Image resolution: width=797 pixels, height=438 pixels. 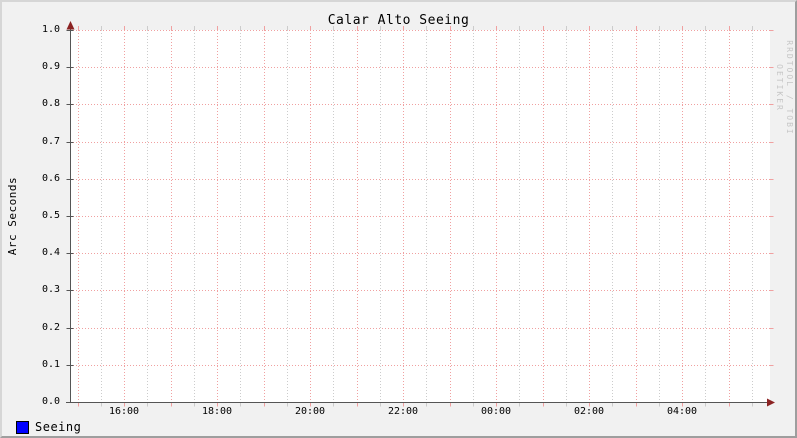 I want to click on x-tick-label: 00:00, so click(x=496, y=411).